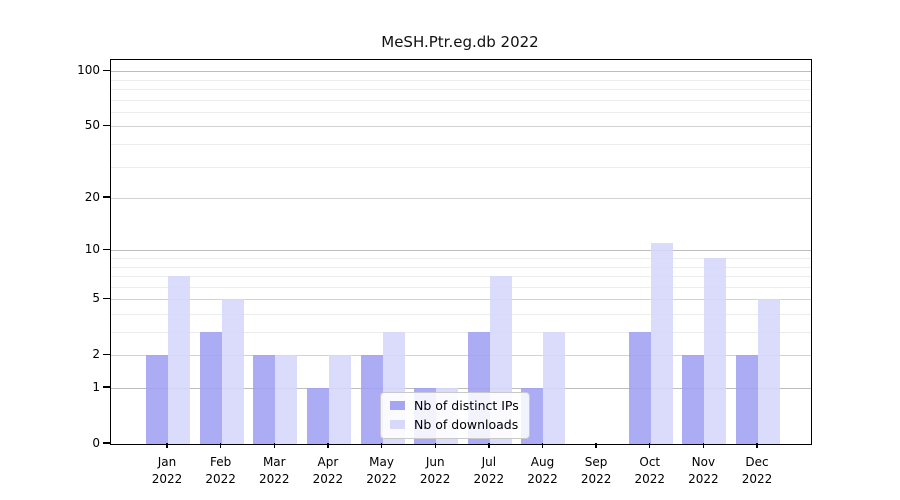 The height and width of the screenshot is (500, 900). I want to click on month-label: Aug, so click(542, 462).